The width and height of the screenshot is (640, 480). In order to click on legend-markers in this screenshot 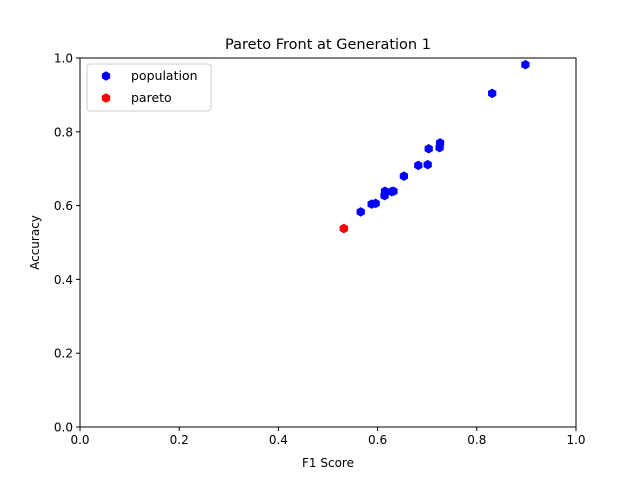, I will do `click(106, 87)`.